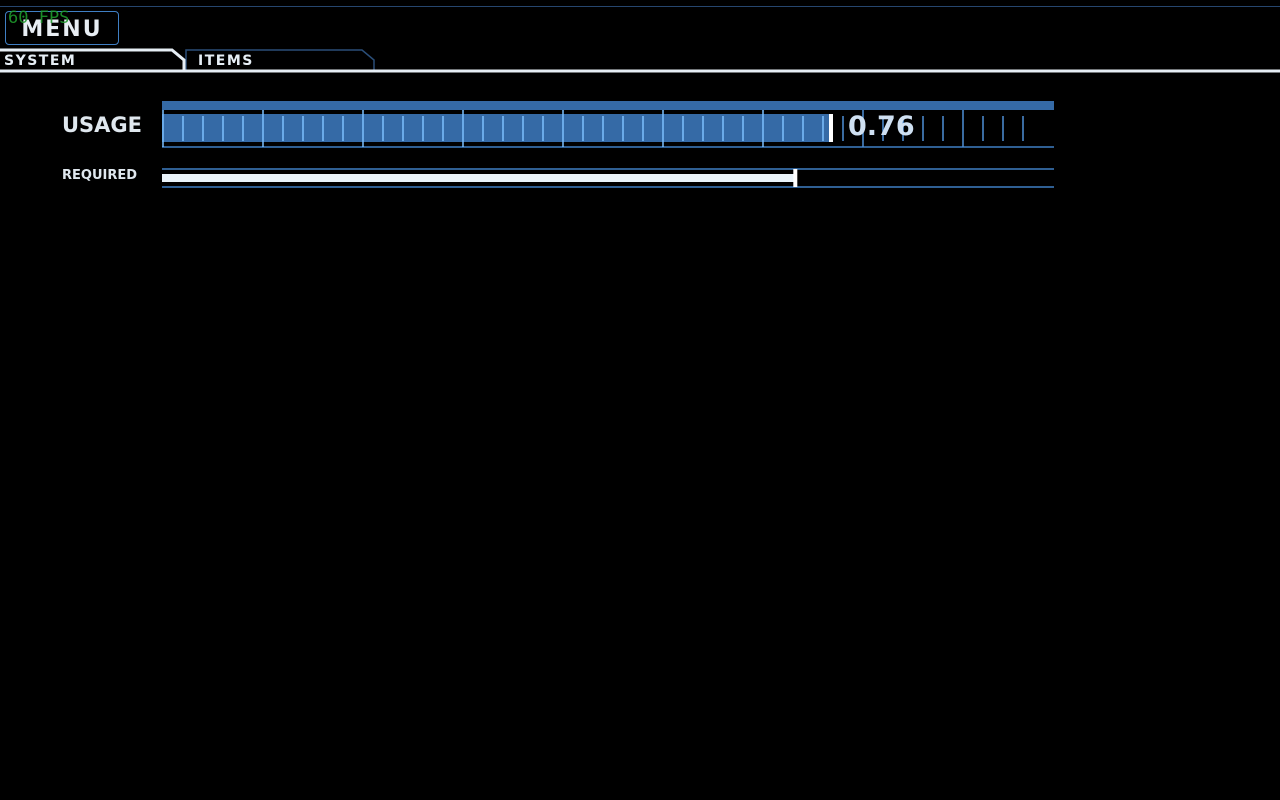 This screenshot has width=1280, height=800. Describe the element at coordinates (496, 128) in the screenshot. I see `usage-fill-bar` at that location.